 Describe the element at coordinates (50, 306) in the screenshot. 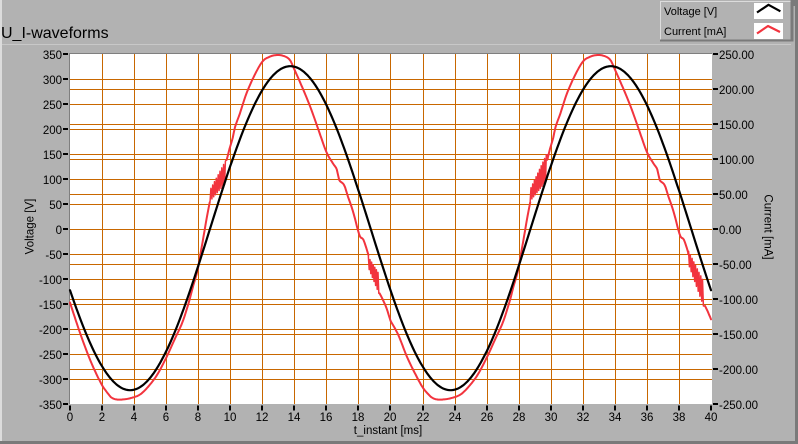

I see `svg-text: -150` at that location.